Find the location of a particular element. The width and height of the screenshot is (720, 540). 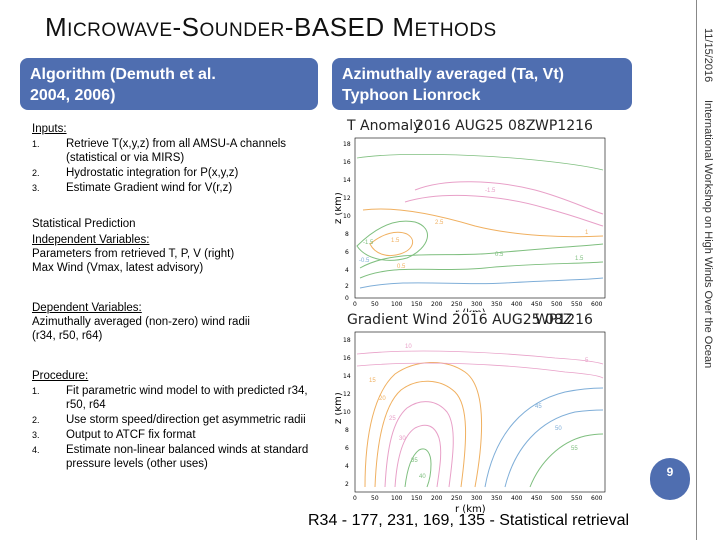

contour-label: 10 is located at coordinates (408, 347).